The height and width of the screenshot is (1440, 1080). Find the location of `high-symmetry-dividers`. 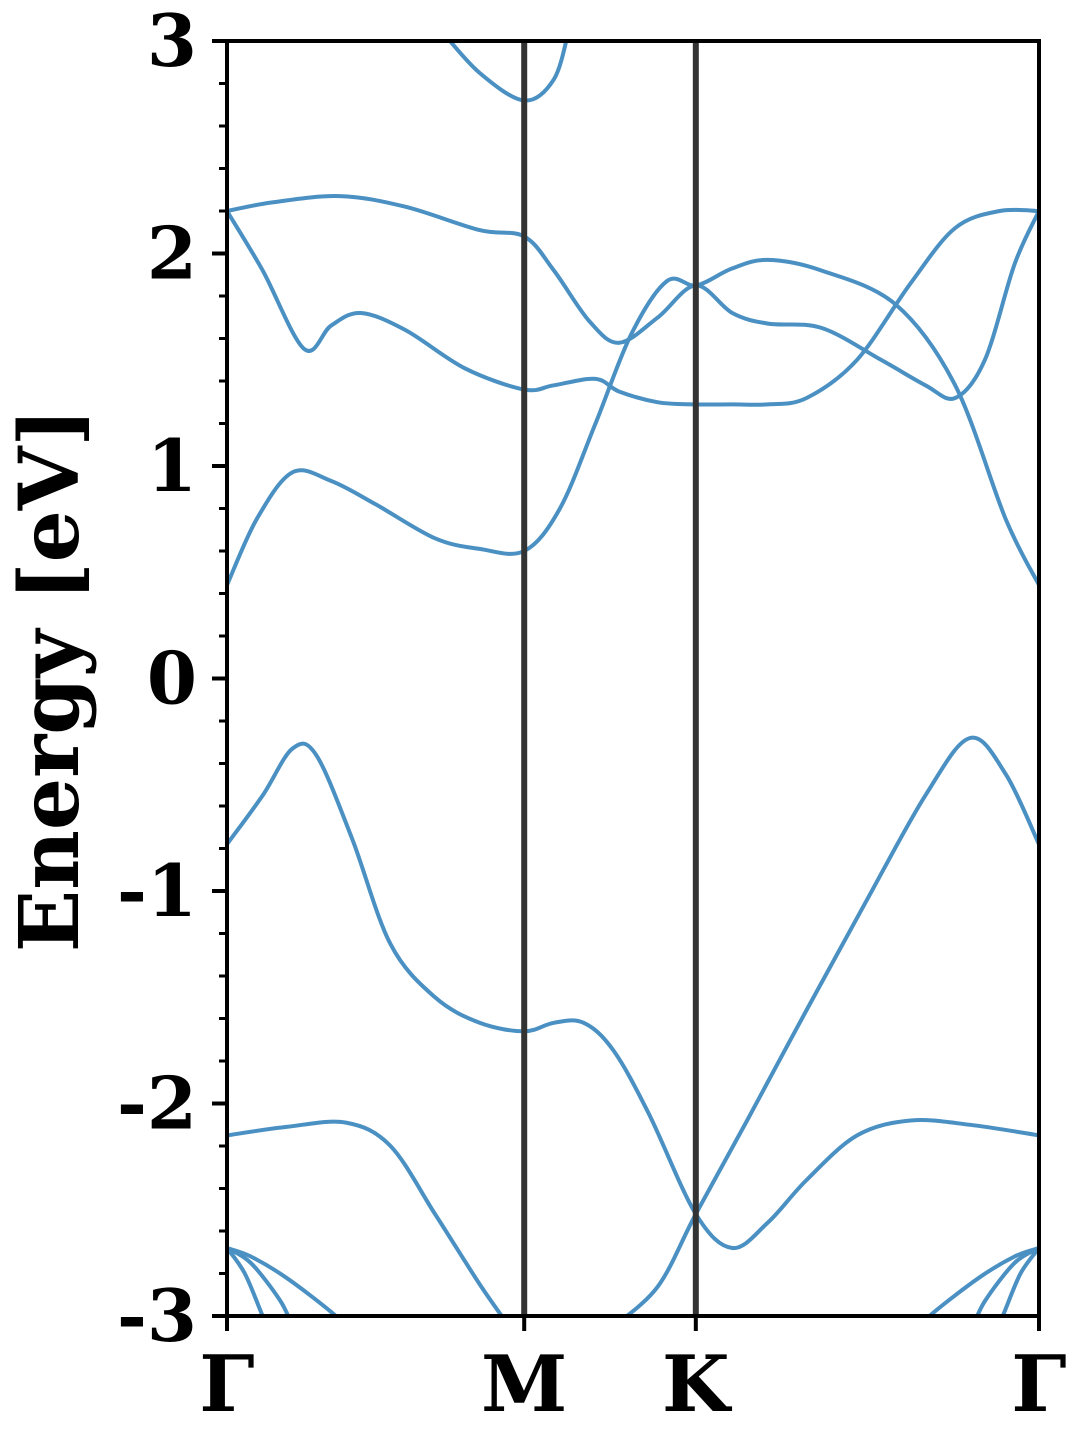

high-symmetry-dividers is located at coordinates (610, 678).